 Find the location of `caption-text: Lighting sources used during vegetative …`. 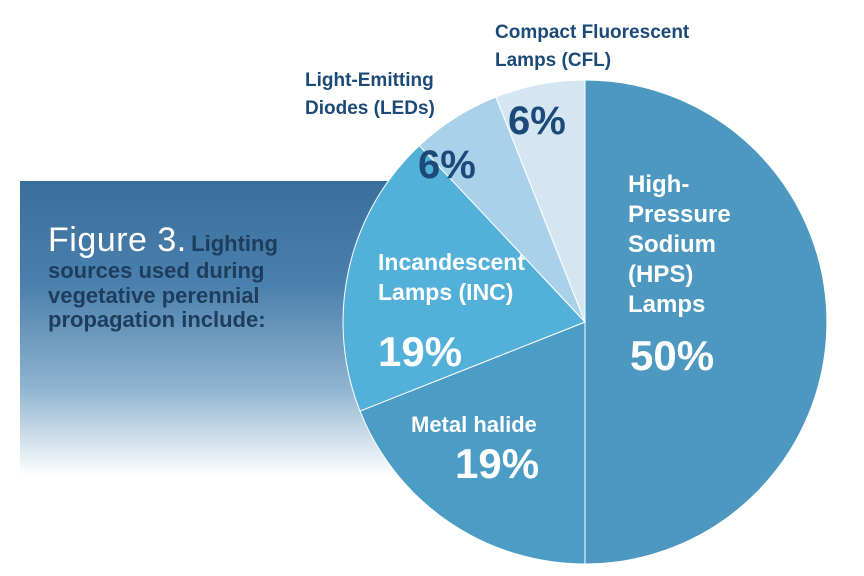

caption-text: Lighting sources used during vegetative … is located at coordinates (163, 281).